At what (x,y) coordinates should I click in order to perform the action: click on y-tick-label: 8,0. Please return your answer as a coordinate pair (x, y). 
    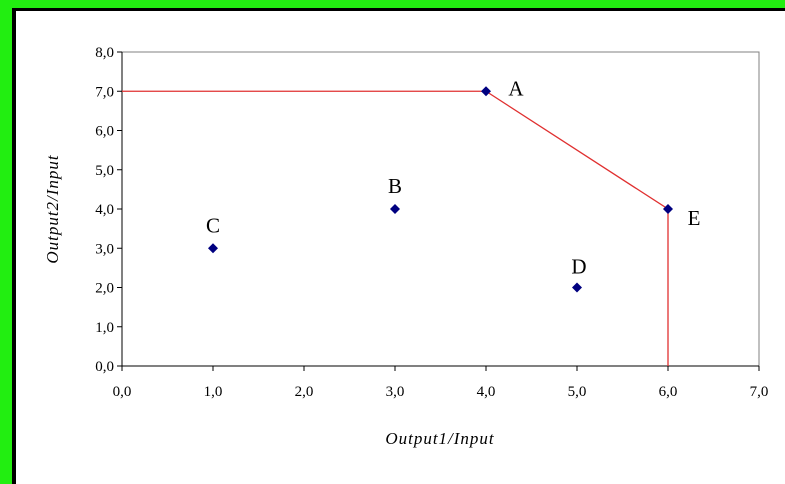
    Looking at the image, I should click on (104, 53).